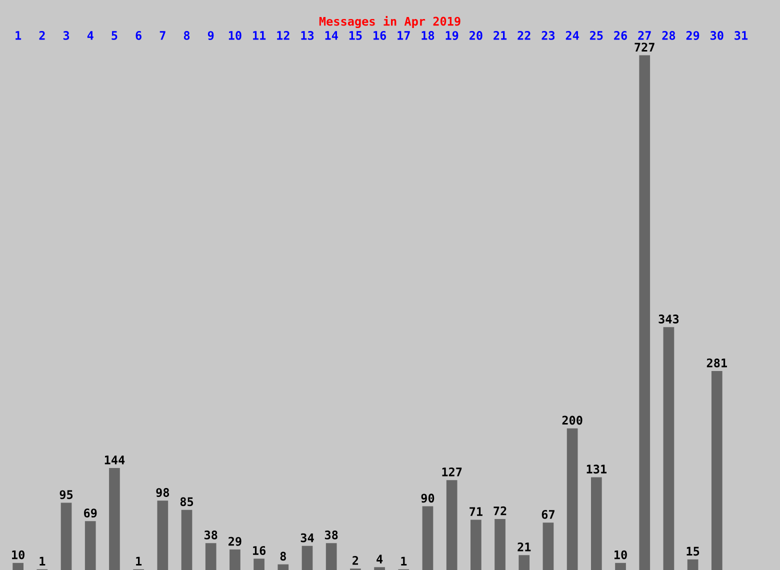 The width and height of the screenshot is (780, 570). I want to click on data-label: 34, so click(307, 537).